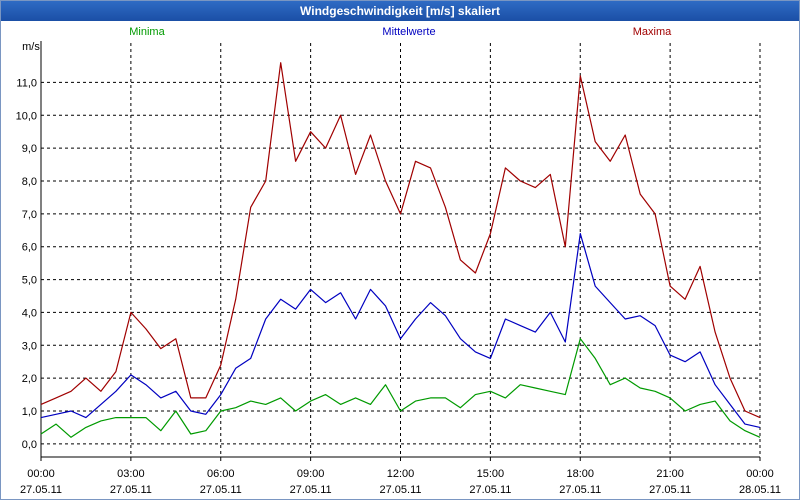 This screenshot has width=800, height=500. I want to click on window-title: Windgeschwindigkeit [m/s] skaliert, so click(400, 11).